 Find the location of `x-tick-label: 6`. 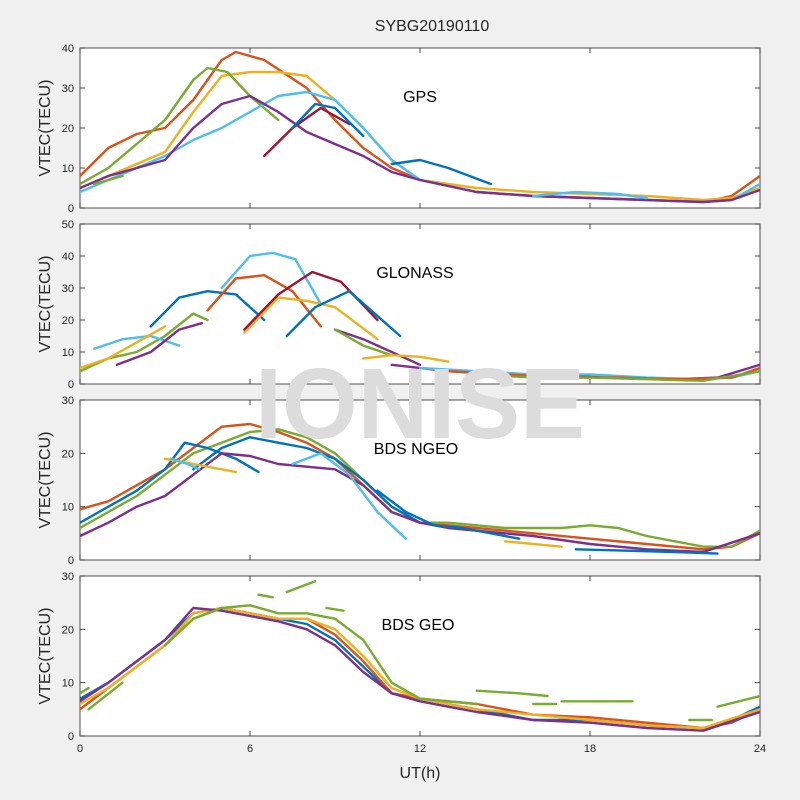

x-tick-label: 6 is located at coordinates (250, 749).